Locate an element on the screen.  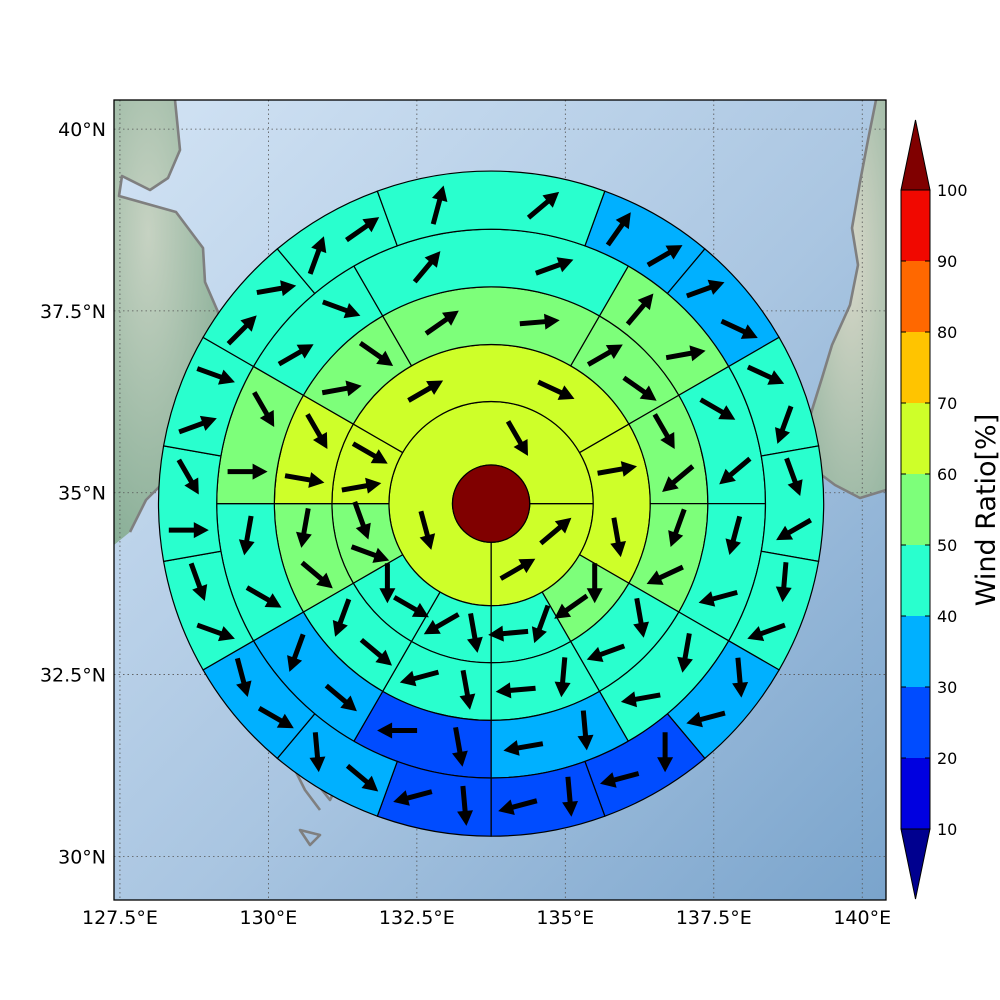
colorbar-tick-label: 30 is located at coordinates (947, 687).